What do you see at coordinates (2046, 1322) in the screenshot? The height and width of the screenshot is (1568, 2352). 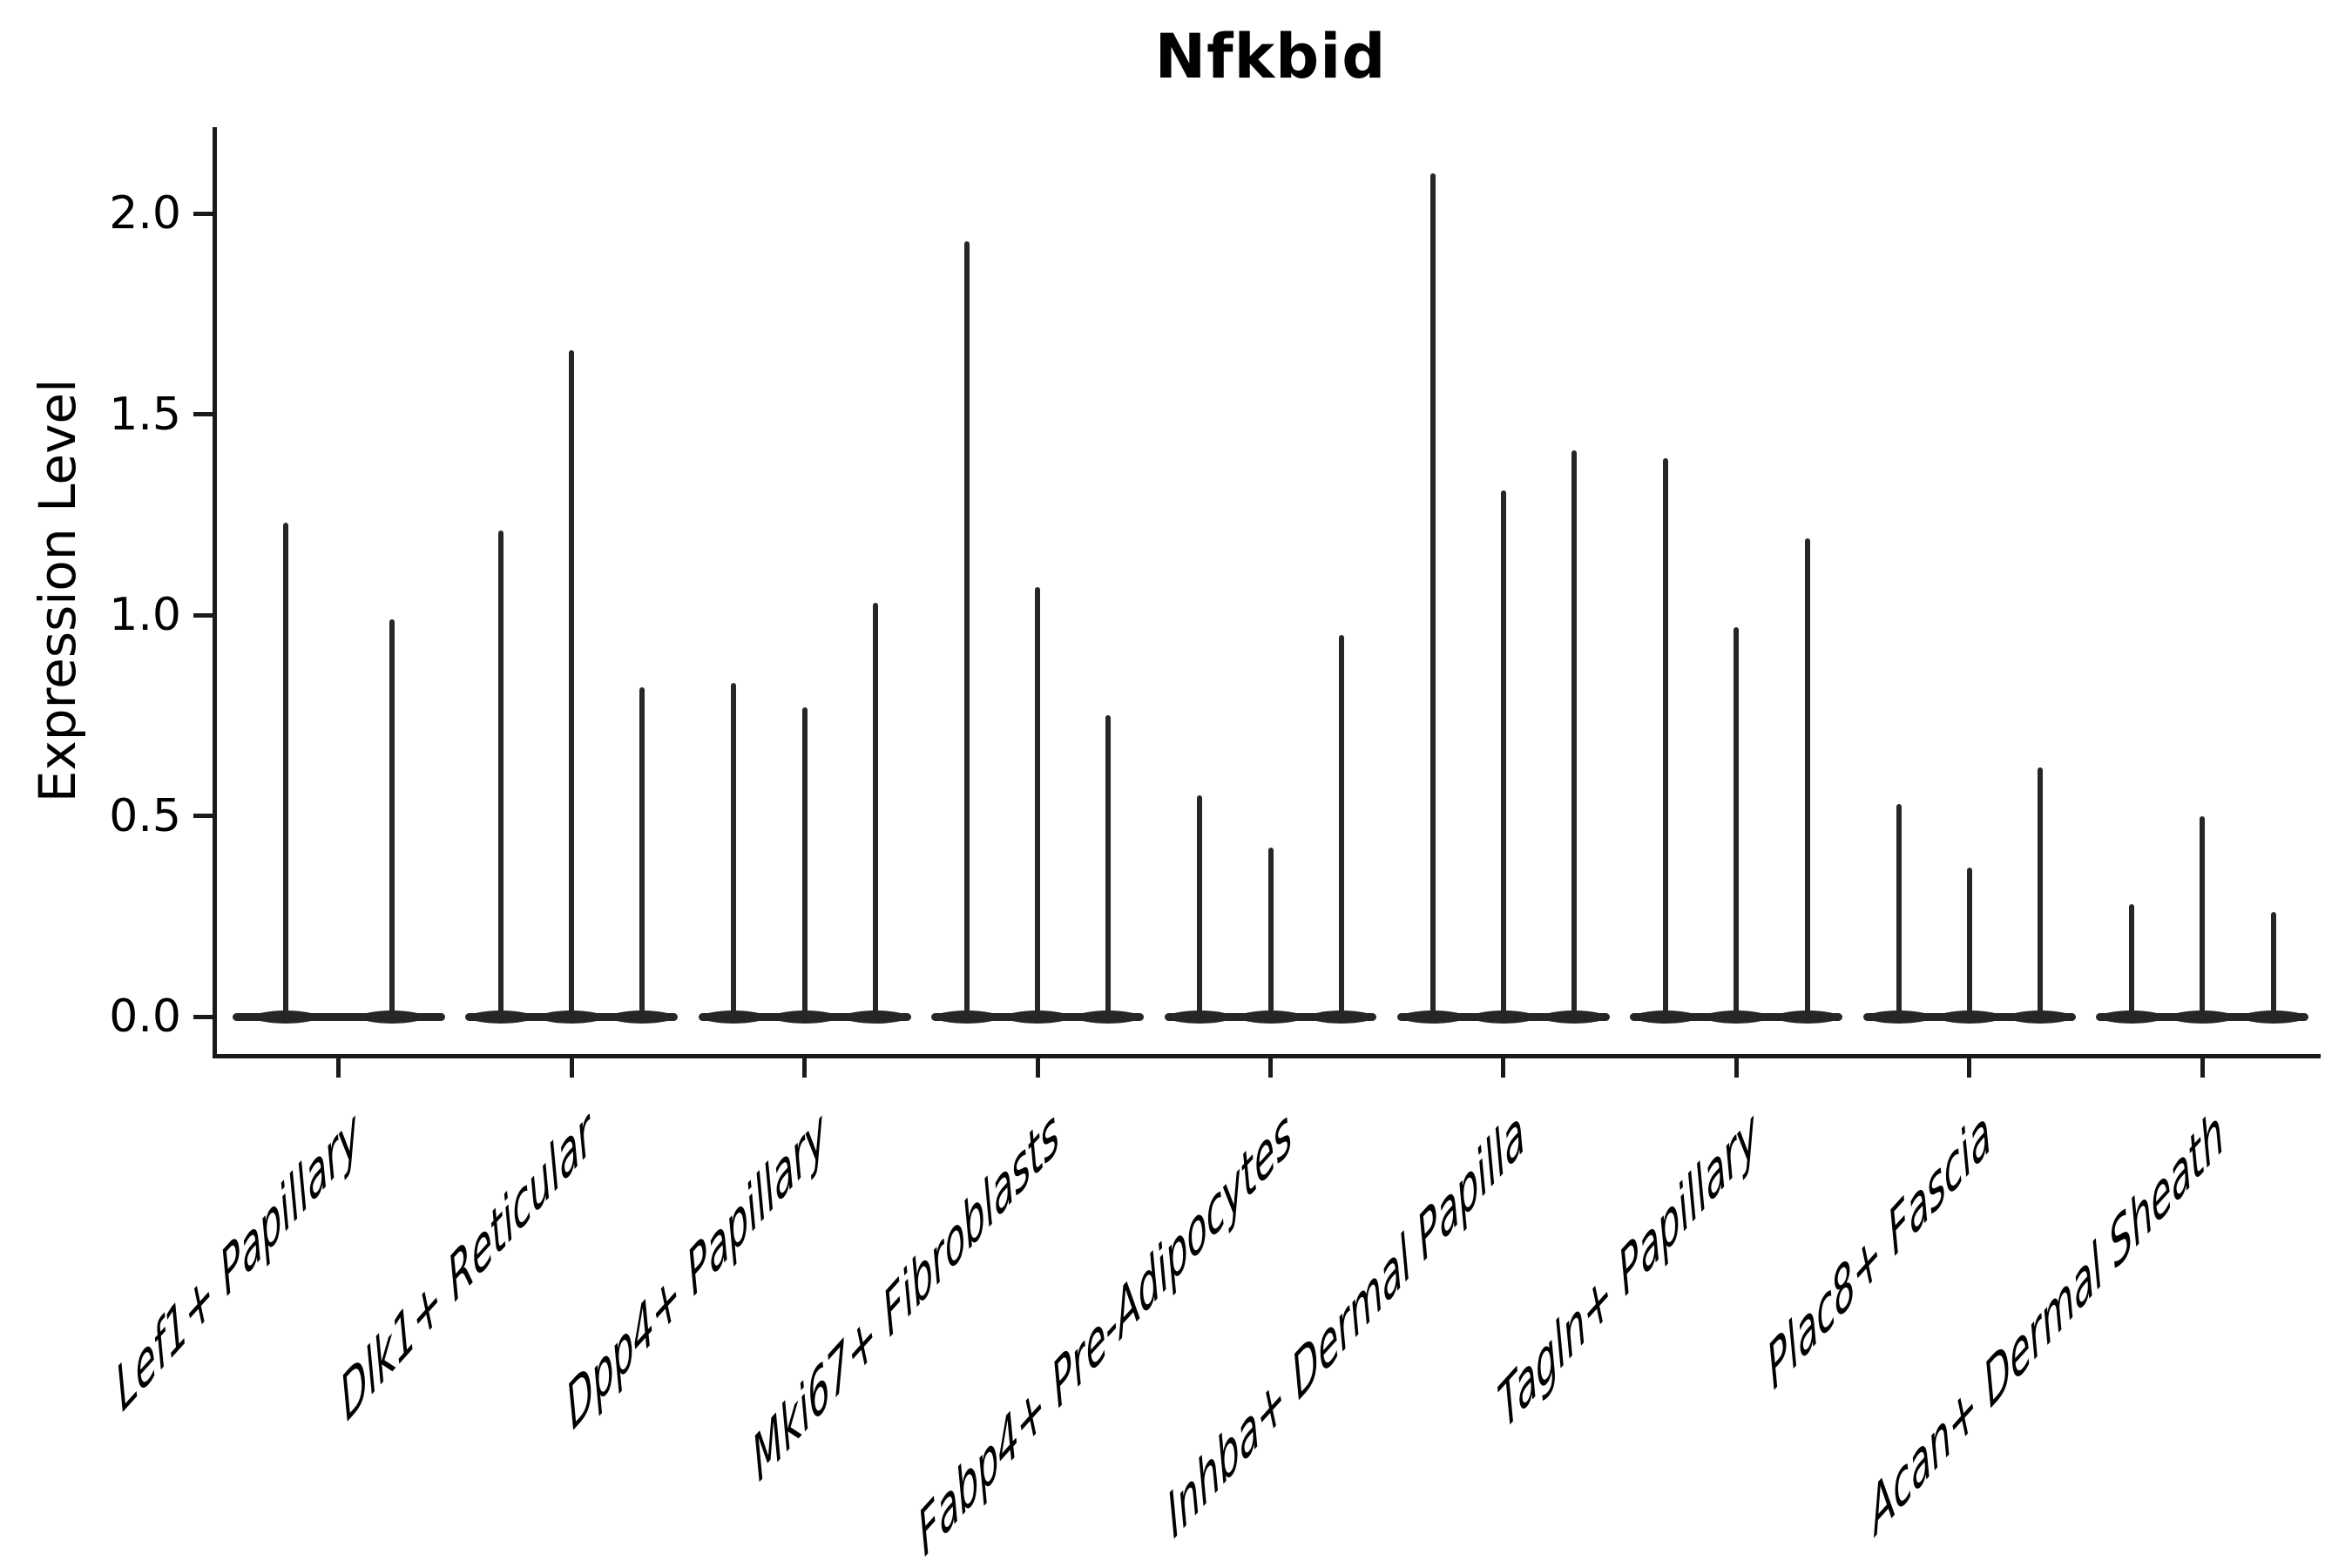 I see `x-tick-label: Acan+ Dermal Sheath` at bounding box center [2046, 1322].